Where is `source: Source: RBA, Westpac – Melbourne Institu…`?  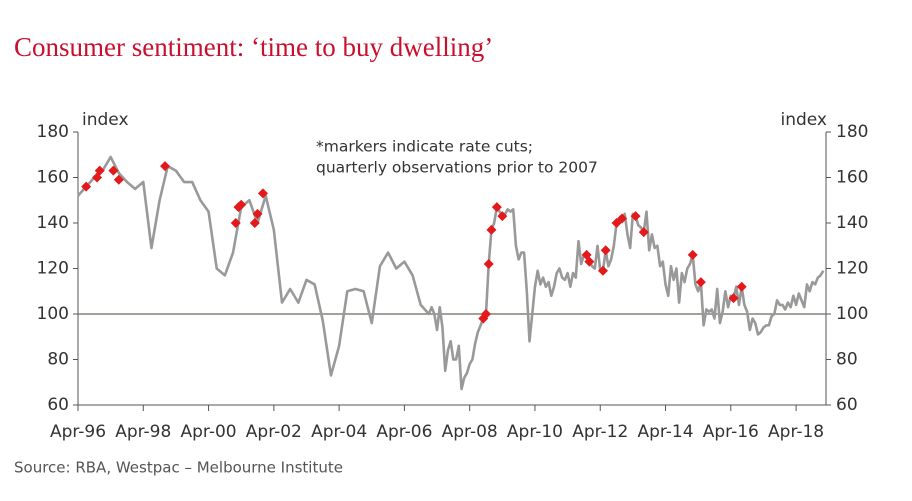
source: Source: RBA, Westpac – Melbourne Institu… is located at coordinates (178, 468).